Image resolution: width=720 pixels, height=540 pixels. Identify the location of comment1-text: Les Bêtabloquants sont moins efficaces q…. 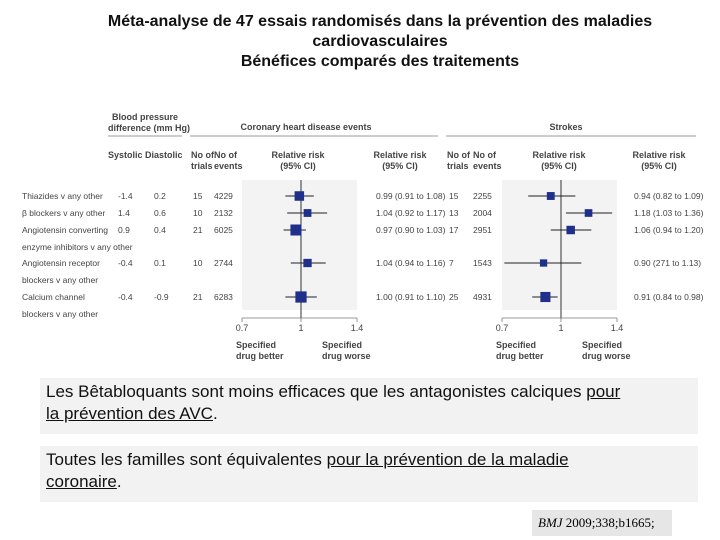
(316, 391).